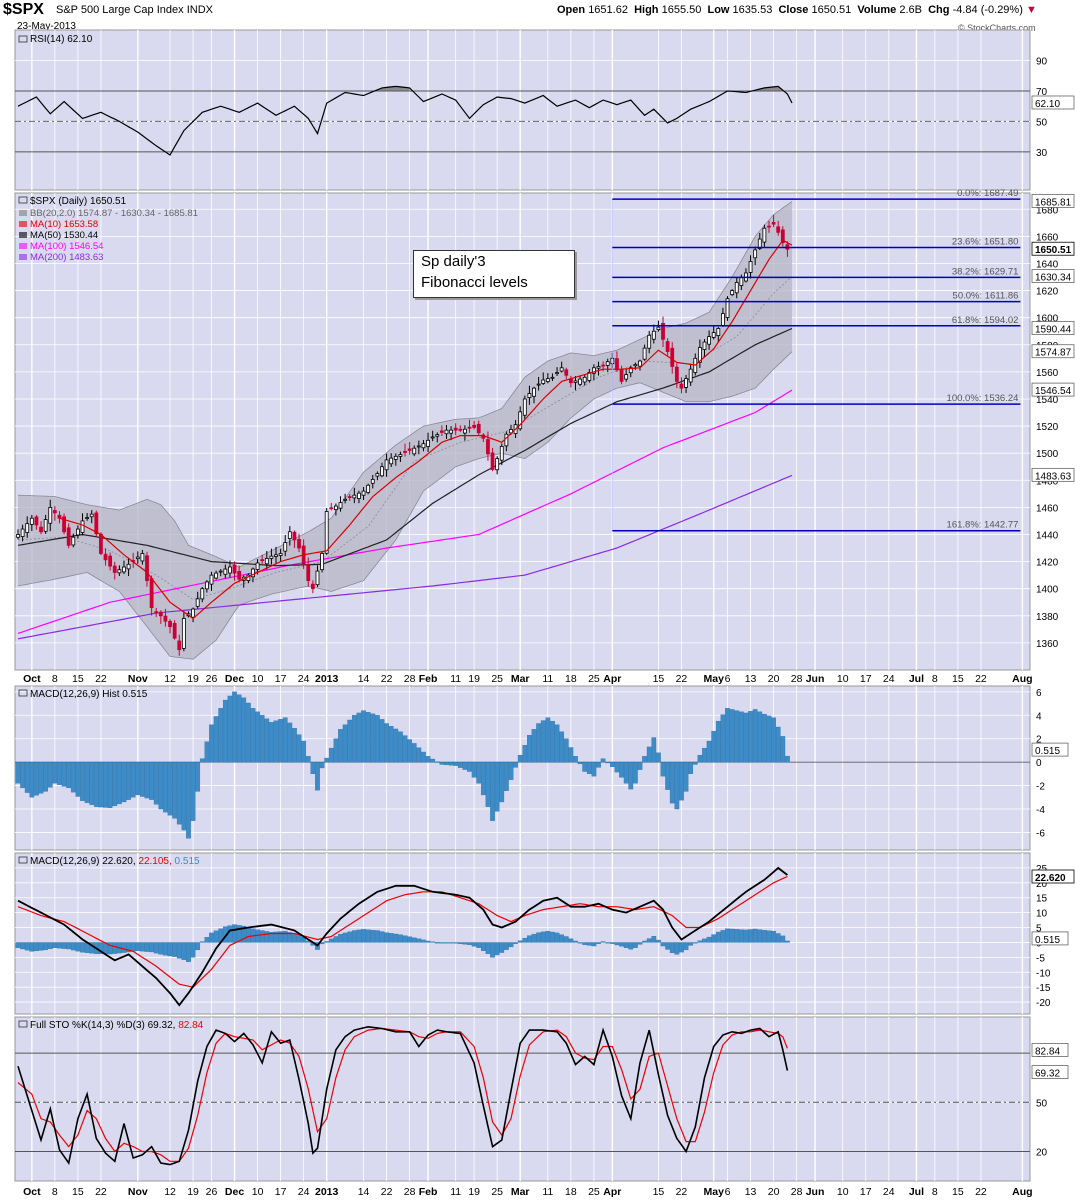  Describe the element at coordinates (494, 274) in the screenshot. I see `annotation-box: Sp daily'3 Fibonacci levels` at that location.